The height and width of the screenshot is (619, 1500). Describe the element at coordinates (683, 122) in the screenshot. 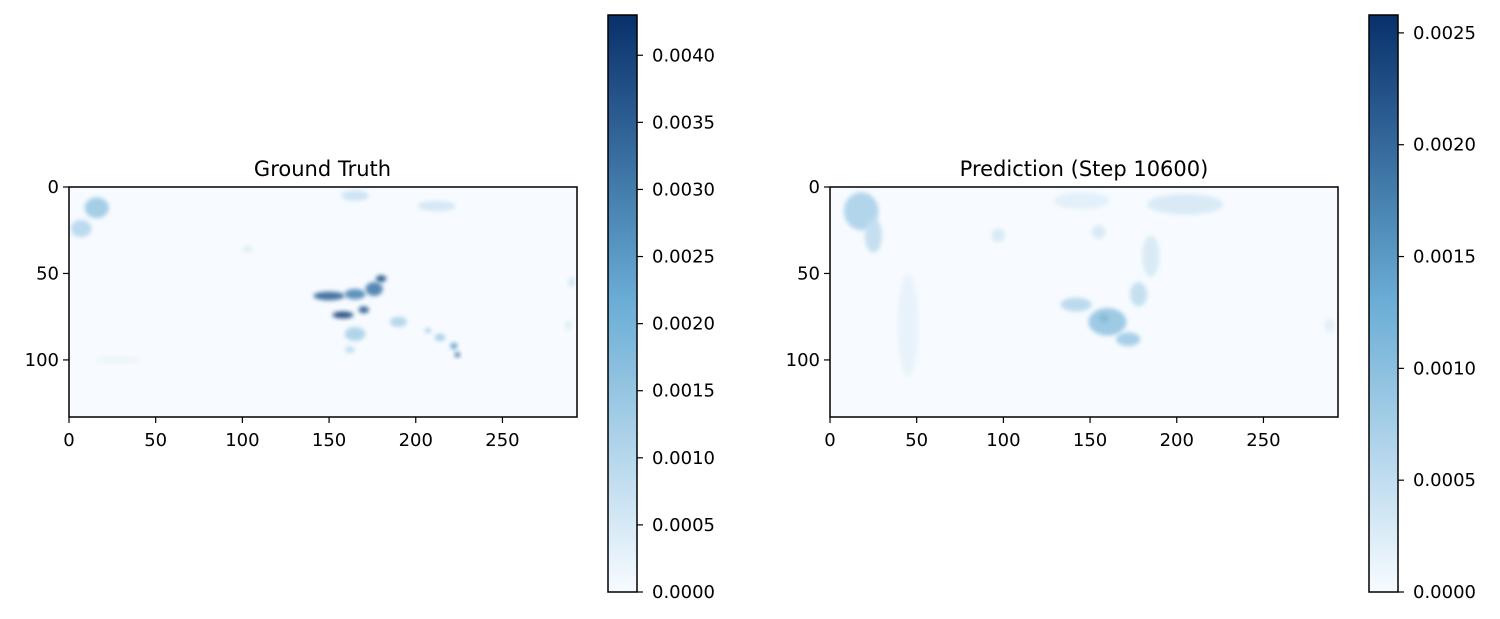

I see `colorbar-tick-label: 0.0035` at that location.